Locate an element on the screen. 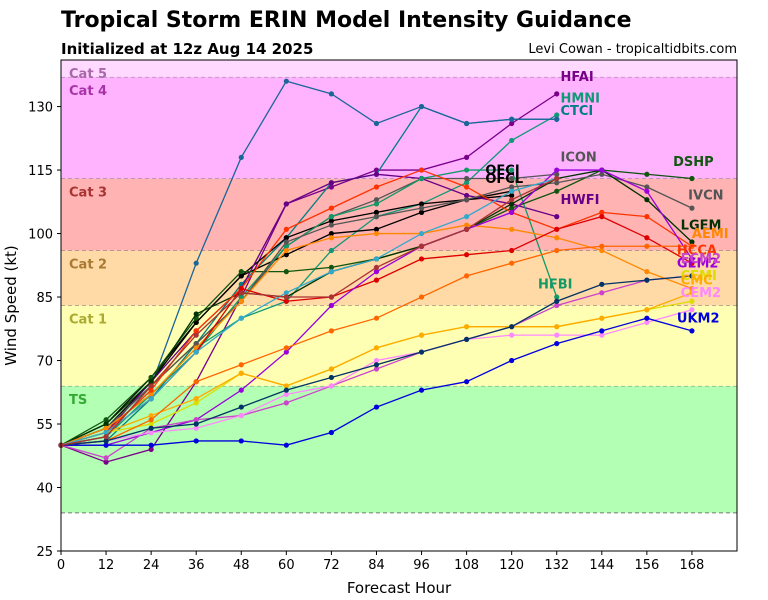 This screenshot has height=600, width=768. data-point-icon is located at coordinates (467, 178).